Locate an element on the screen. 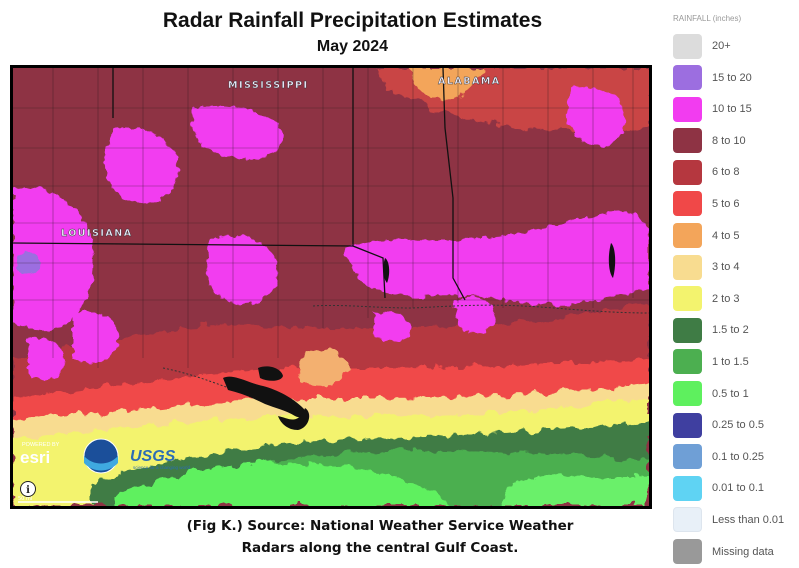 The image size is (799, 568). legend-item: 3 to 4 is located at coordinates (735, 267).